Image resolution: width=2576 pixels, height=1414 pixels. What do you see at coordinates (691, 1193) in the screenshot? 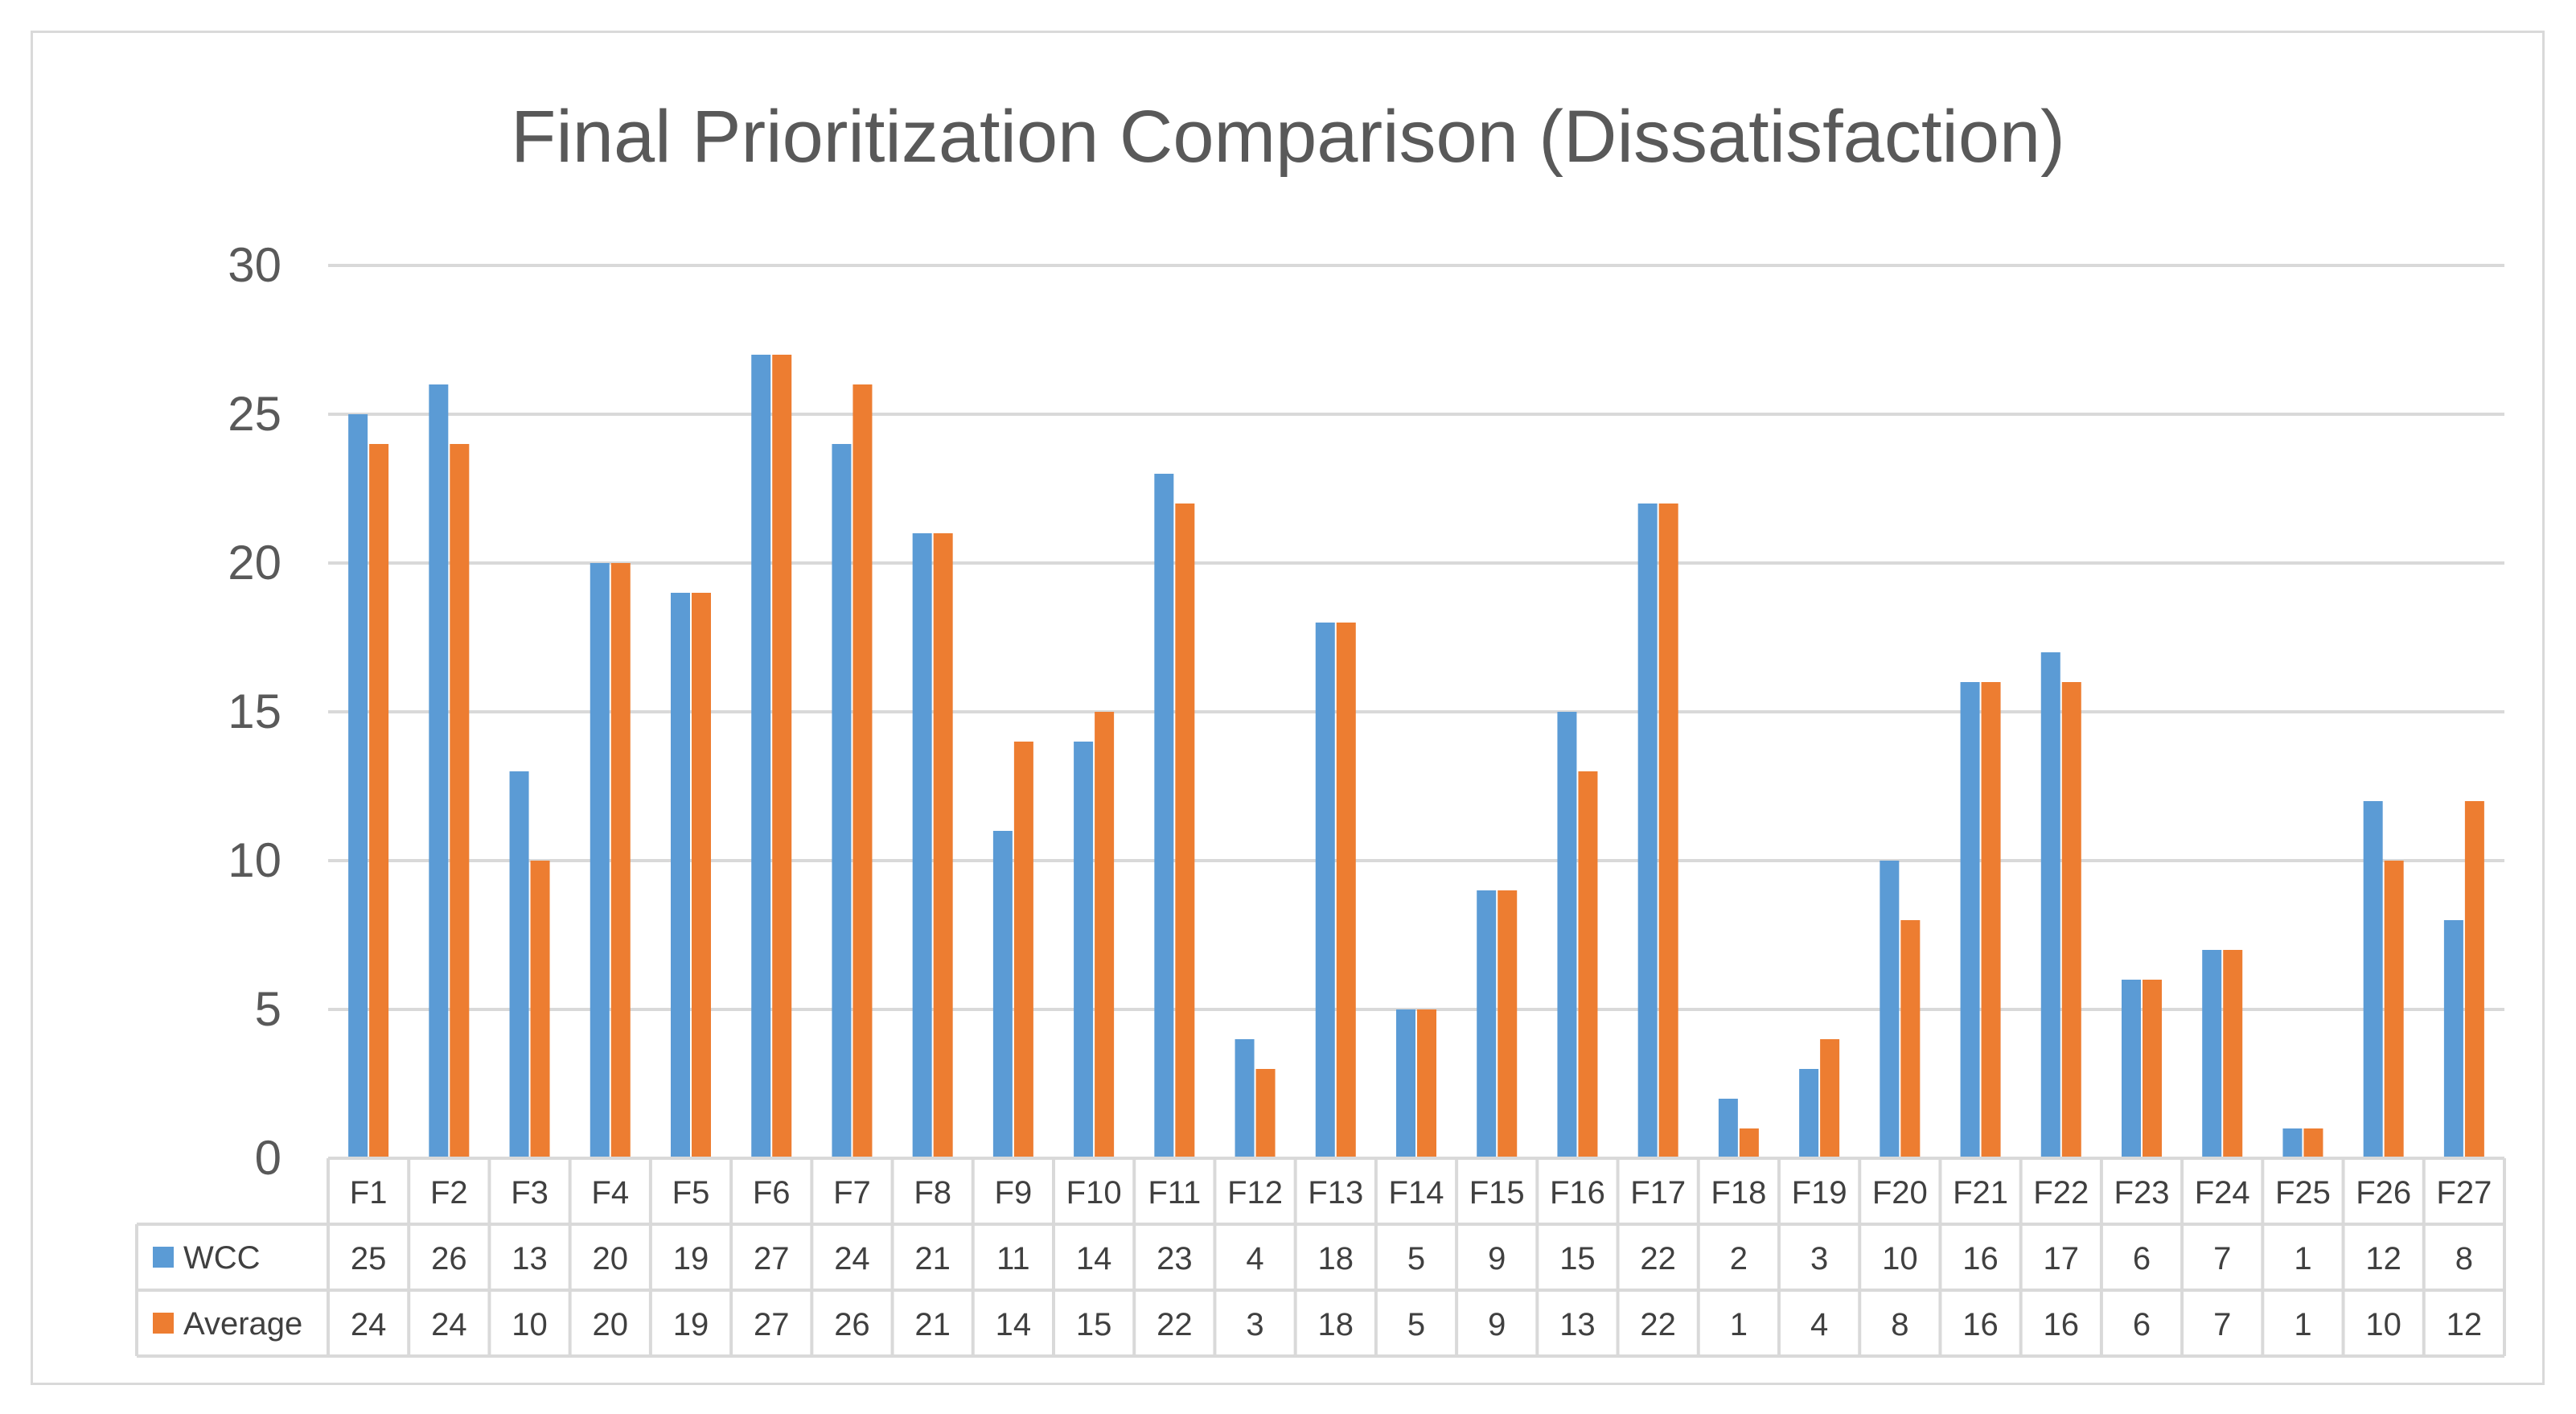
I see `x-tick-label: F5` at bounding box center [691, 1193].